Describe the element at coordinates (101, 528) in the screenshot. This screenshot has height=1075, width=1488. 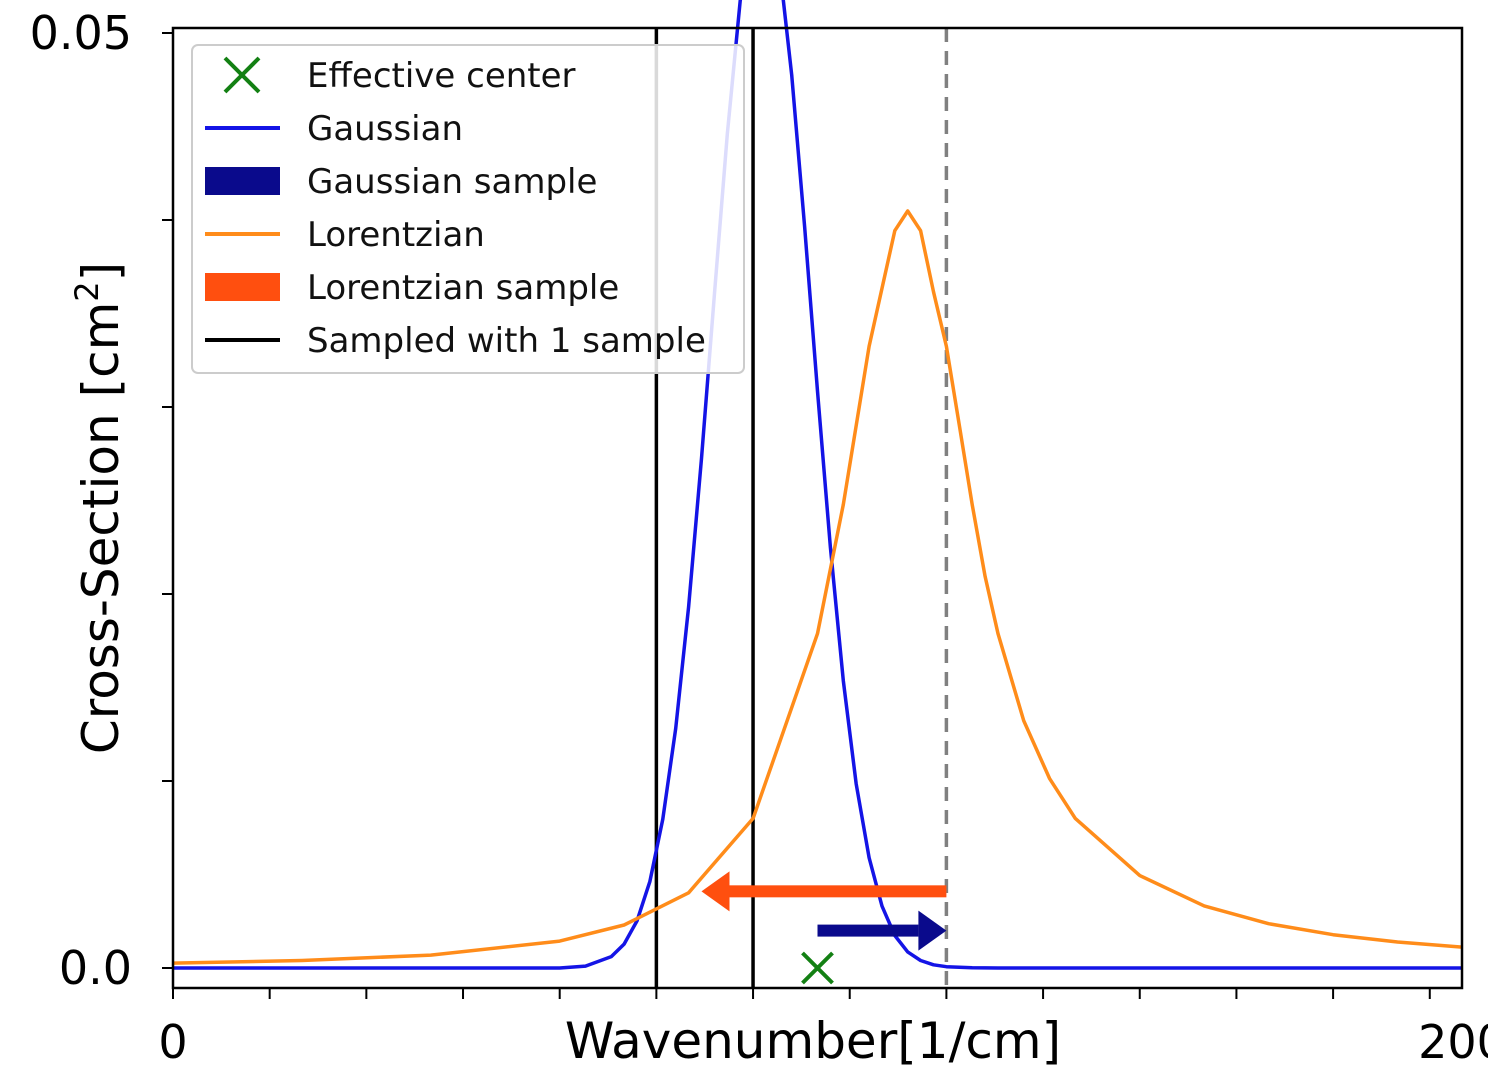
I see `y-axis-label-main: Cross-Section [cm` at that location.